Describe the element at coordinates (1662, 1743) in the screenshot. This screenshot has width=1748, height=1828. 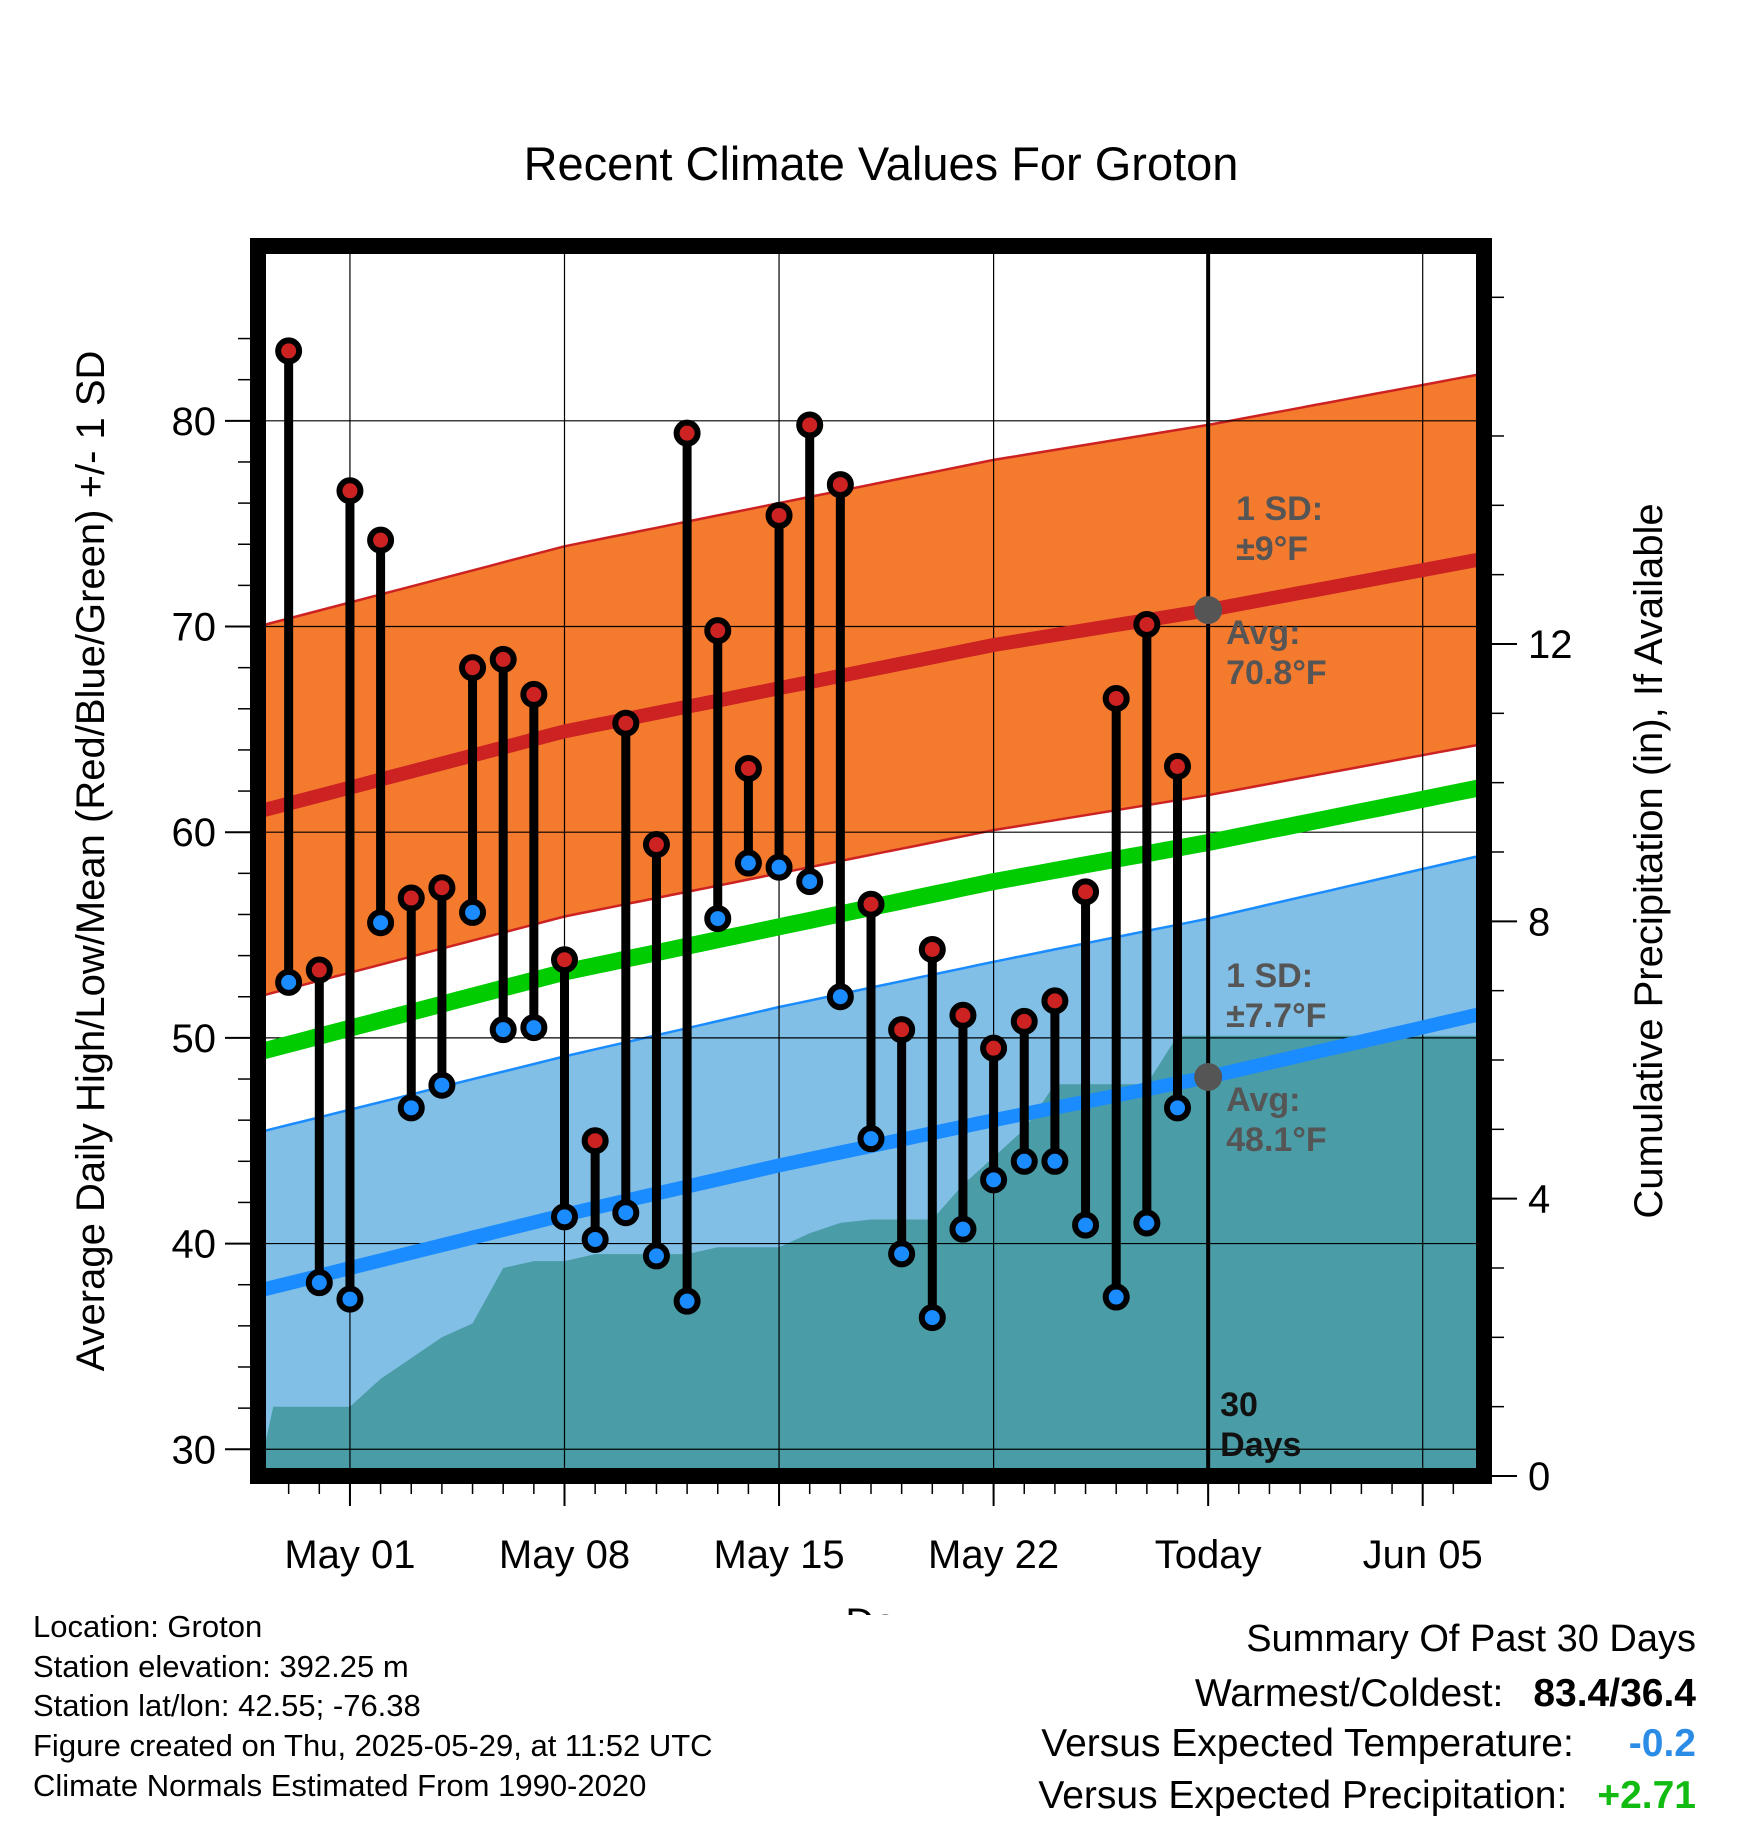
I see `summary-temp-value: -0.2` at that location.